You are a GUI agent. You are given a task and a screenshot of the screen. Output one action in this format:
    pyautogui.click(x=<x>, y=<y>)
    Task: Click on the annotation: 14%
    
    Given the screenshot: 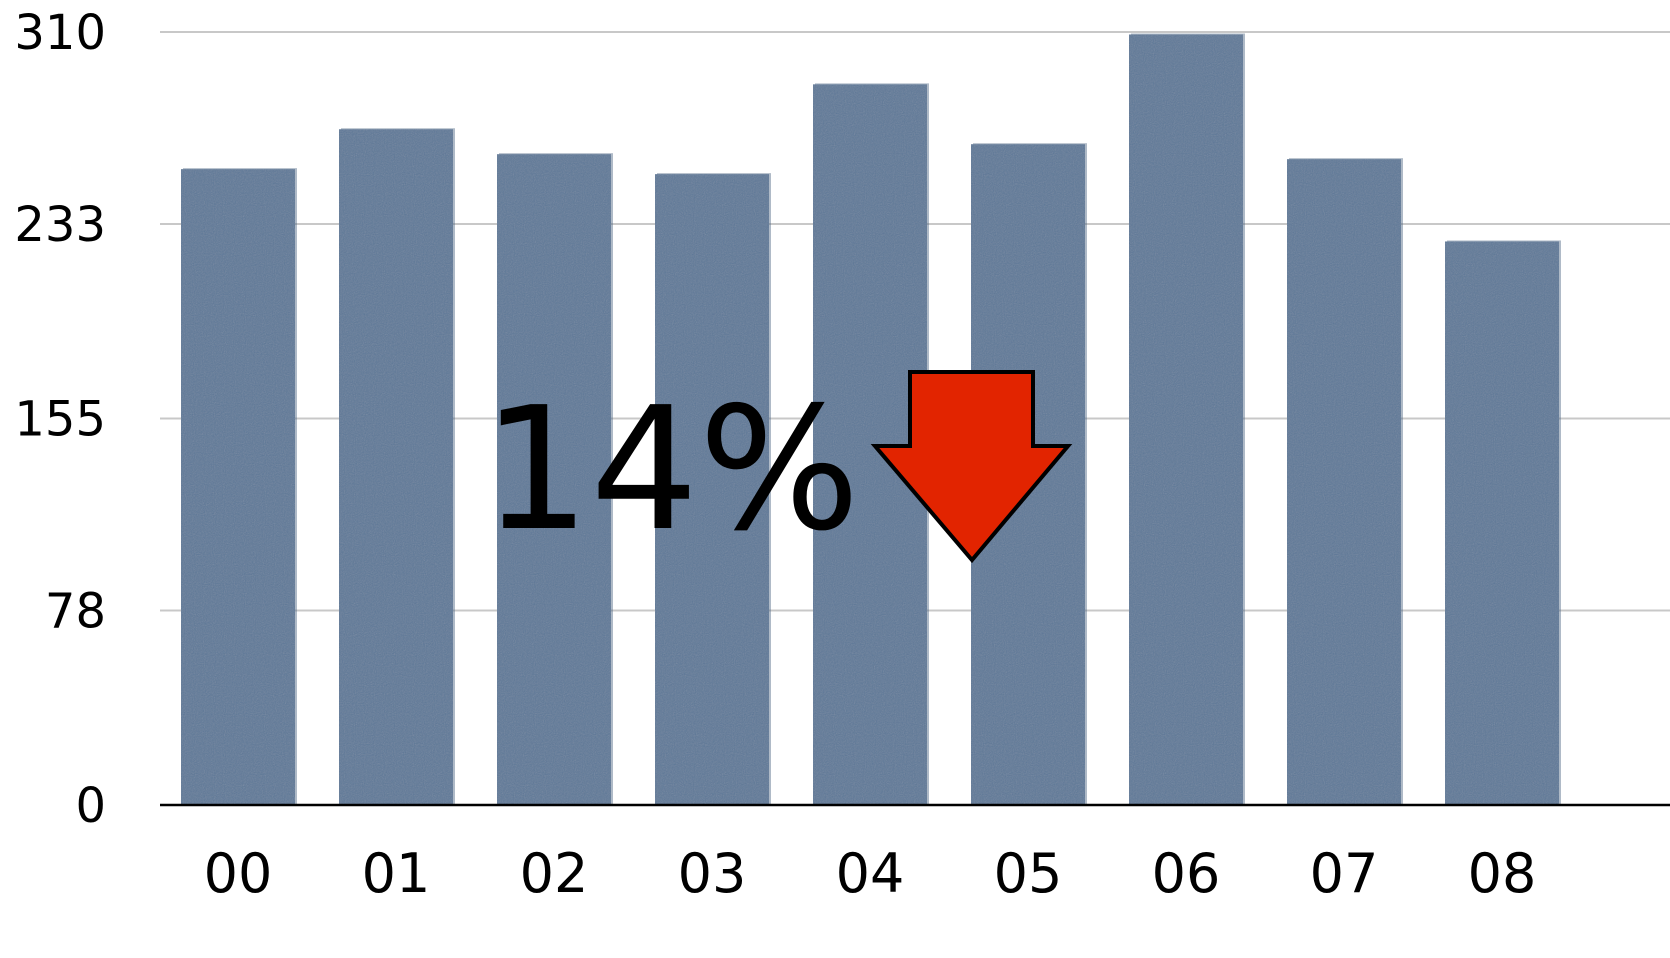 What is the action you would take?
    pyautogui.click(x=777, y=469)
    